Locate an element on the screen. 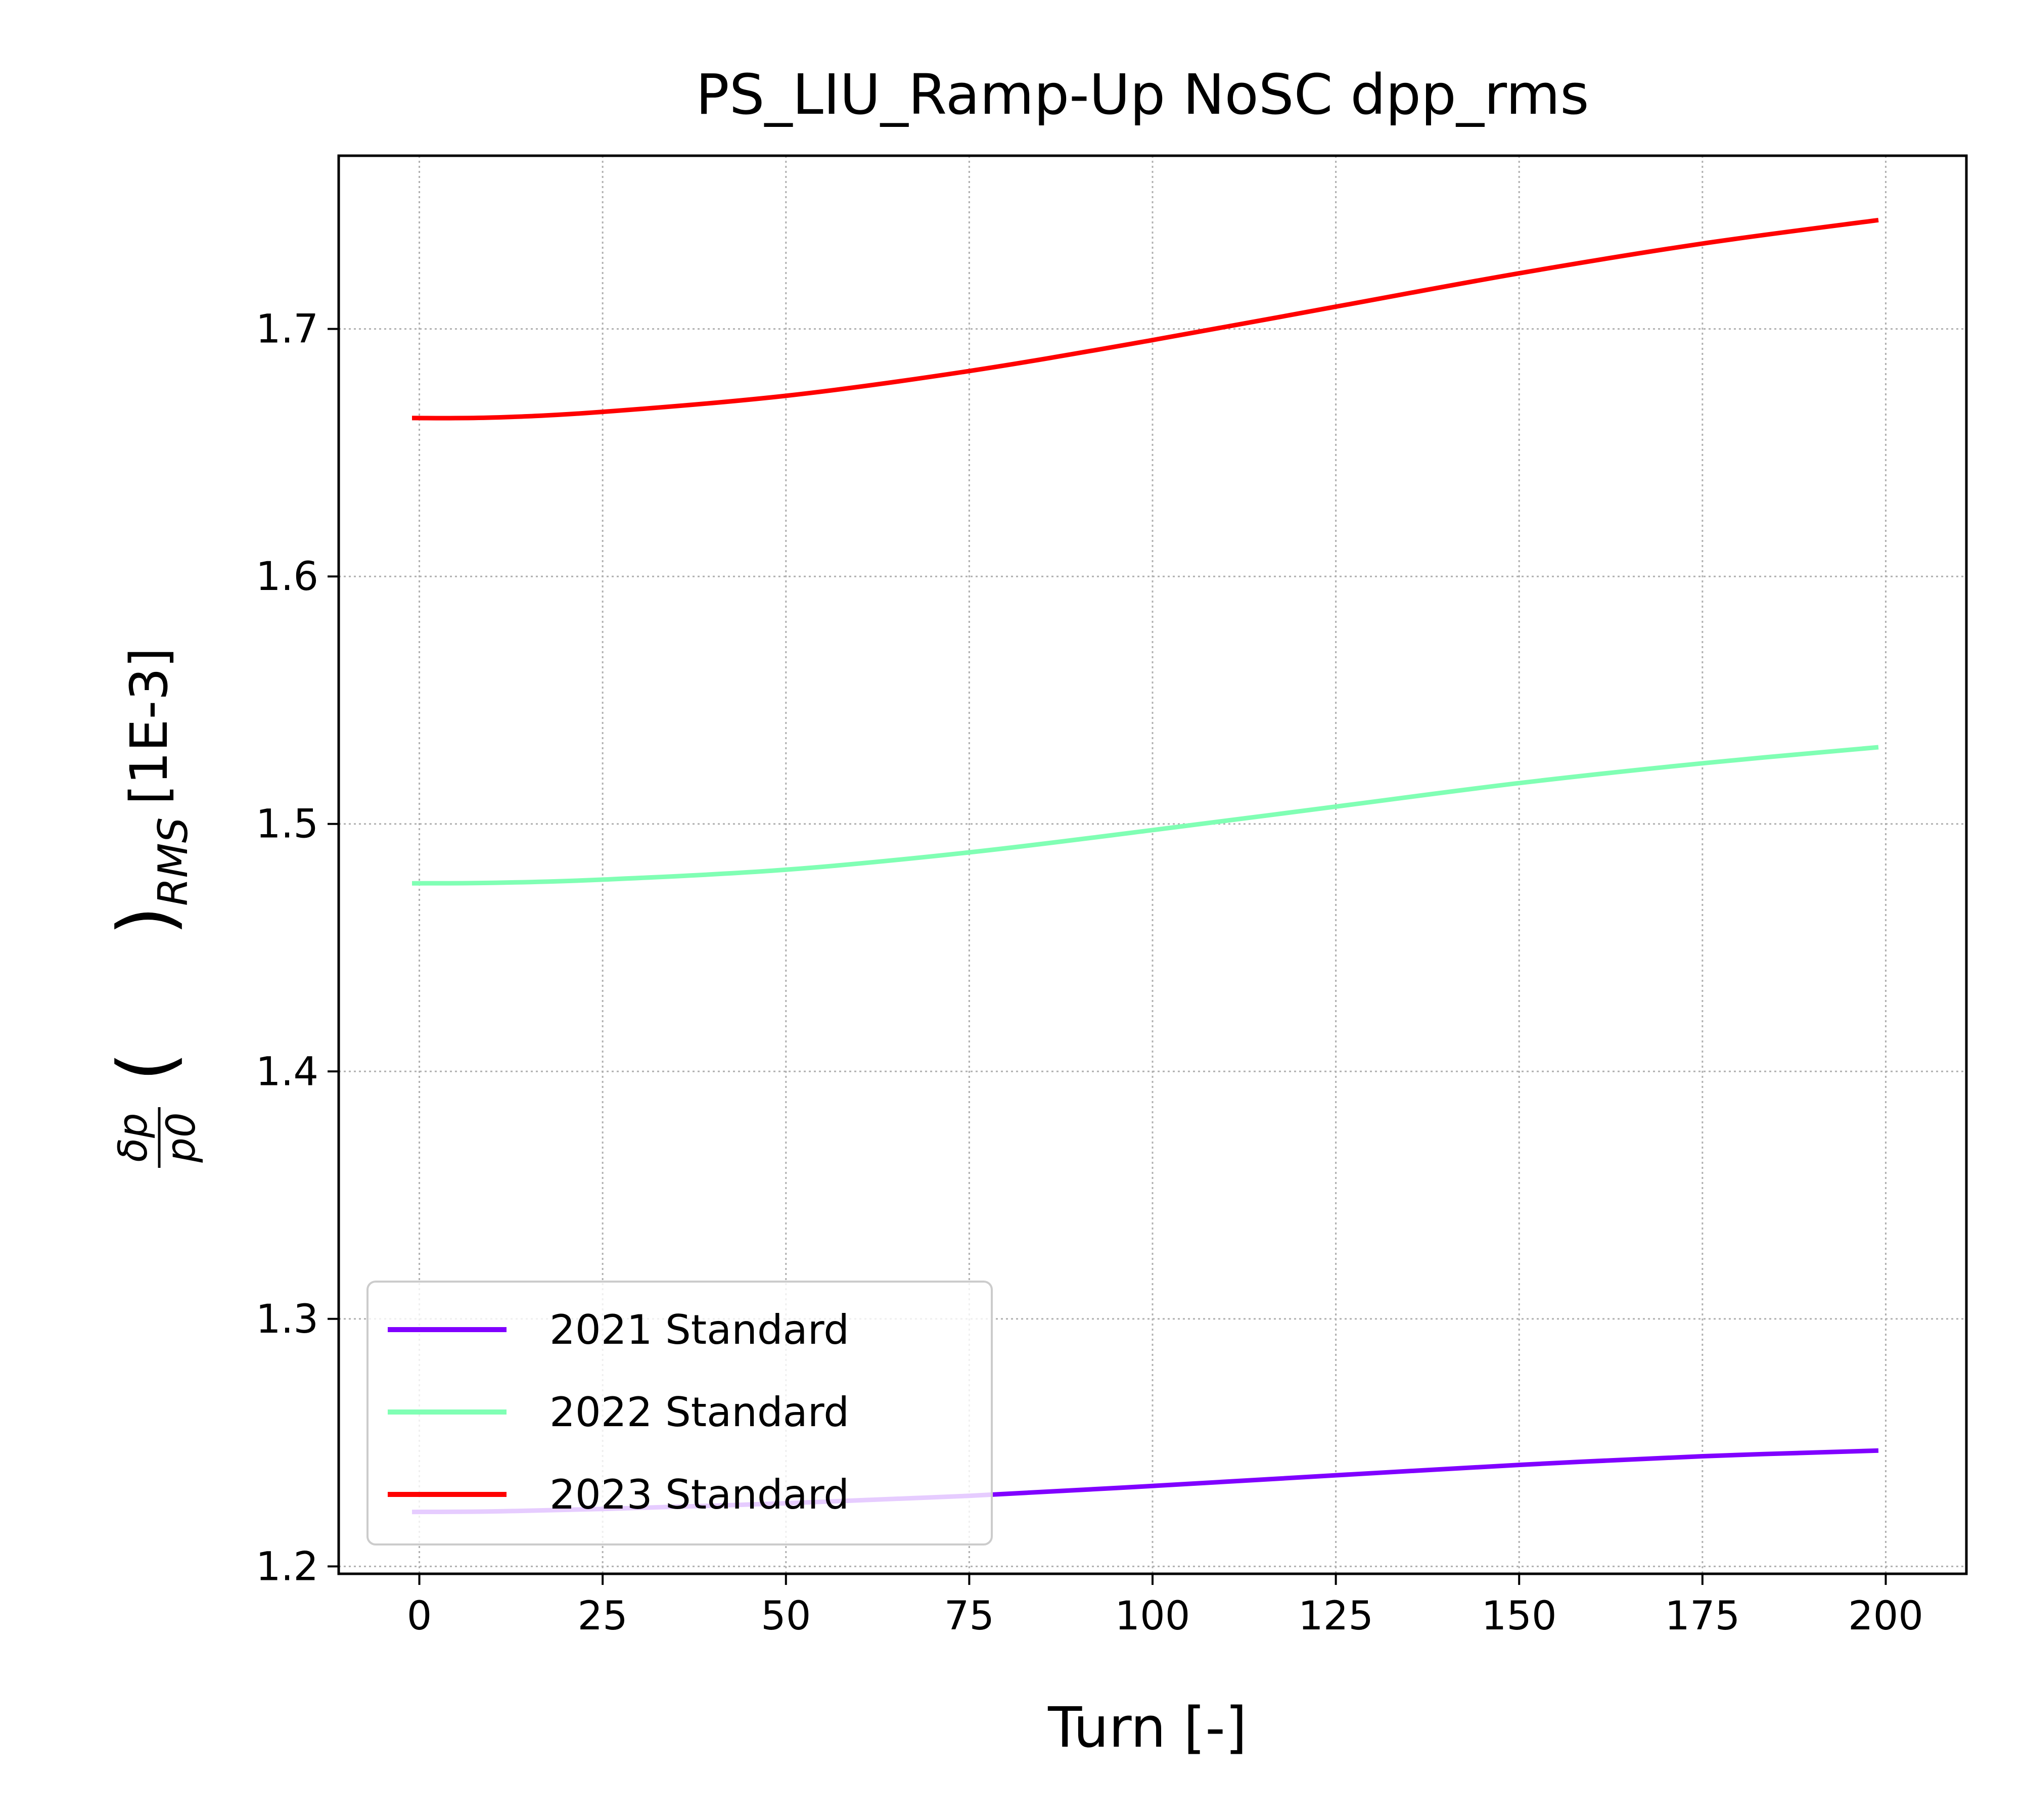  y-axis-label: ()RMS [1E-3] is located at coordinates (149, 864).